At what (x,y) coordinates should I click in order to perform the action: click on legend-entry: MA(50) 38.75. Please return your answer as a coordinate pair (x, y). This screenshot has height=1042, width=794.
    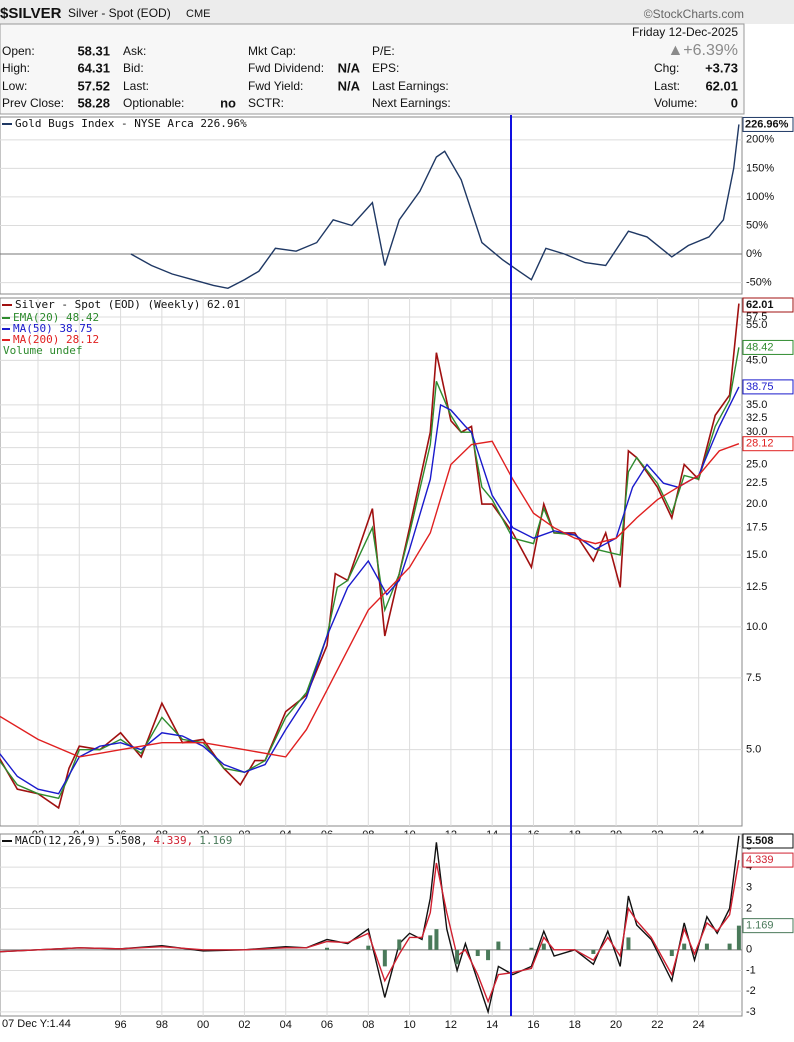
    Looking at the image, I should click on (52, 328).